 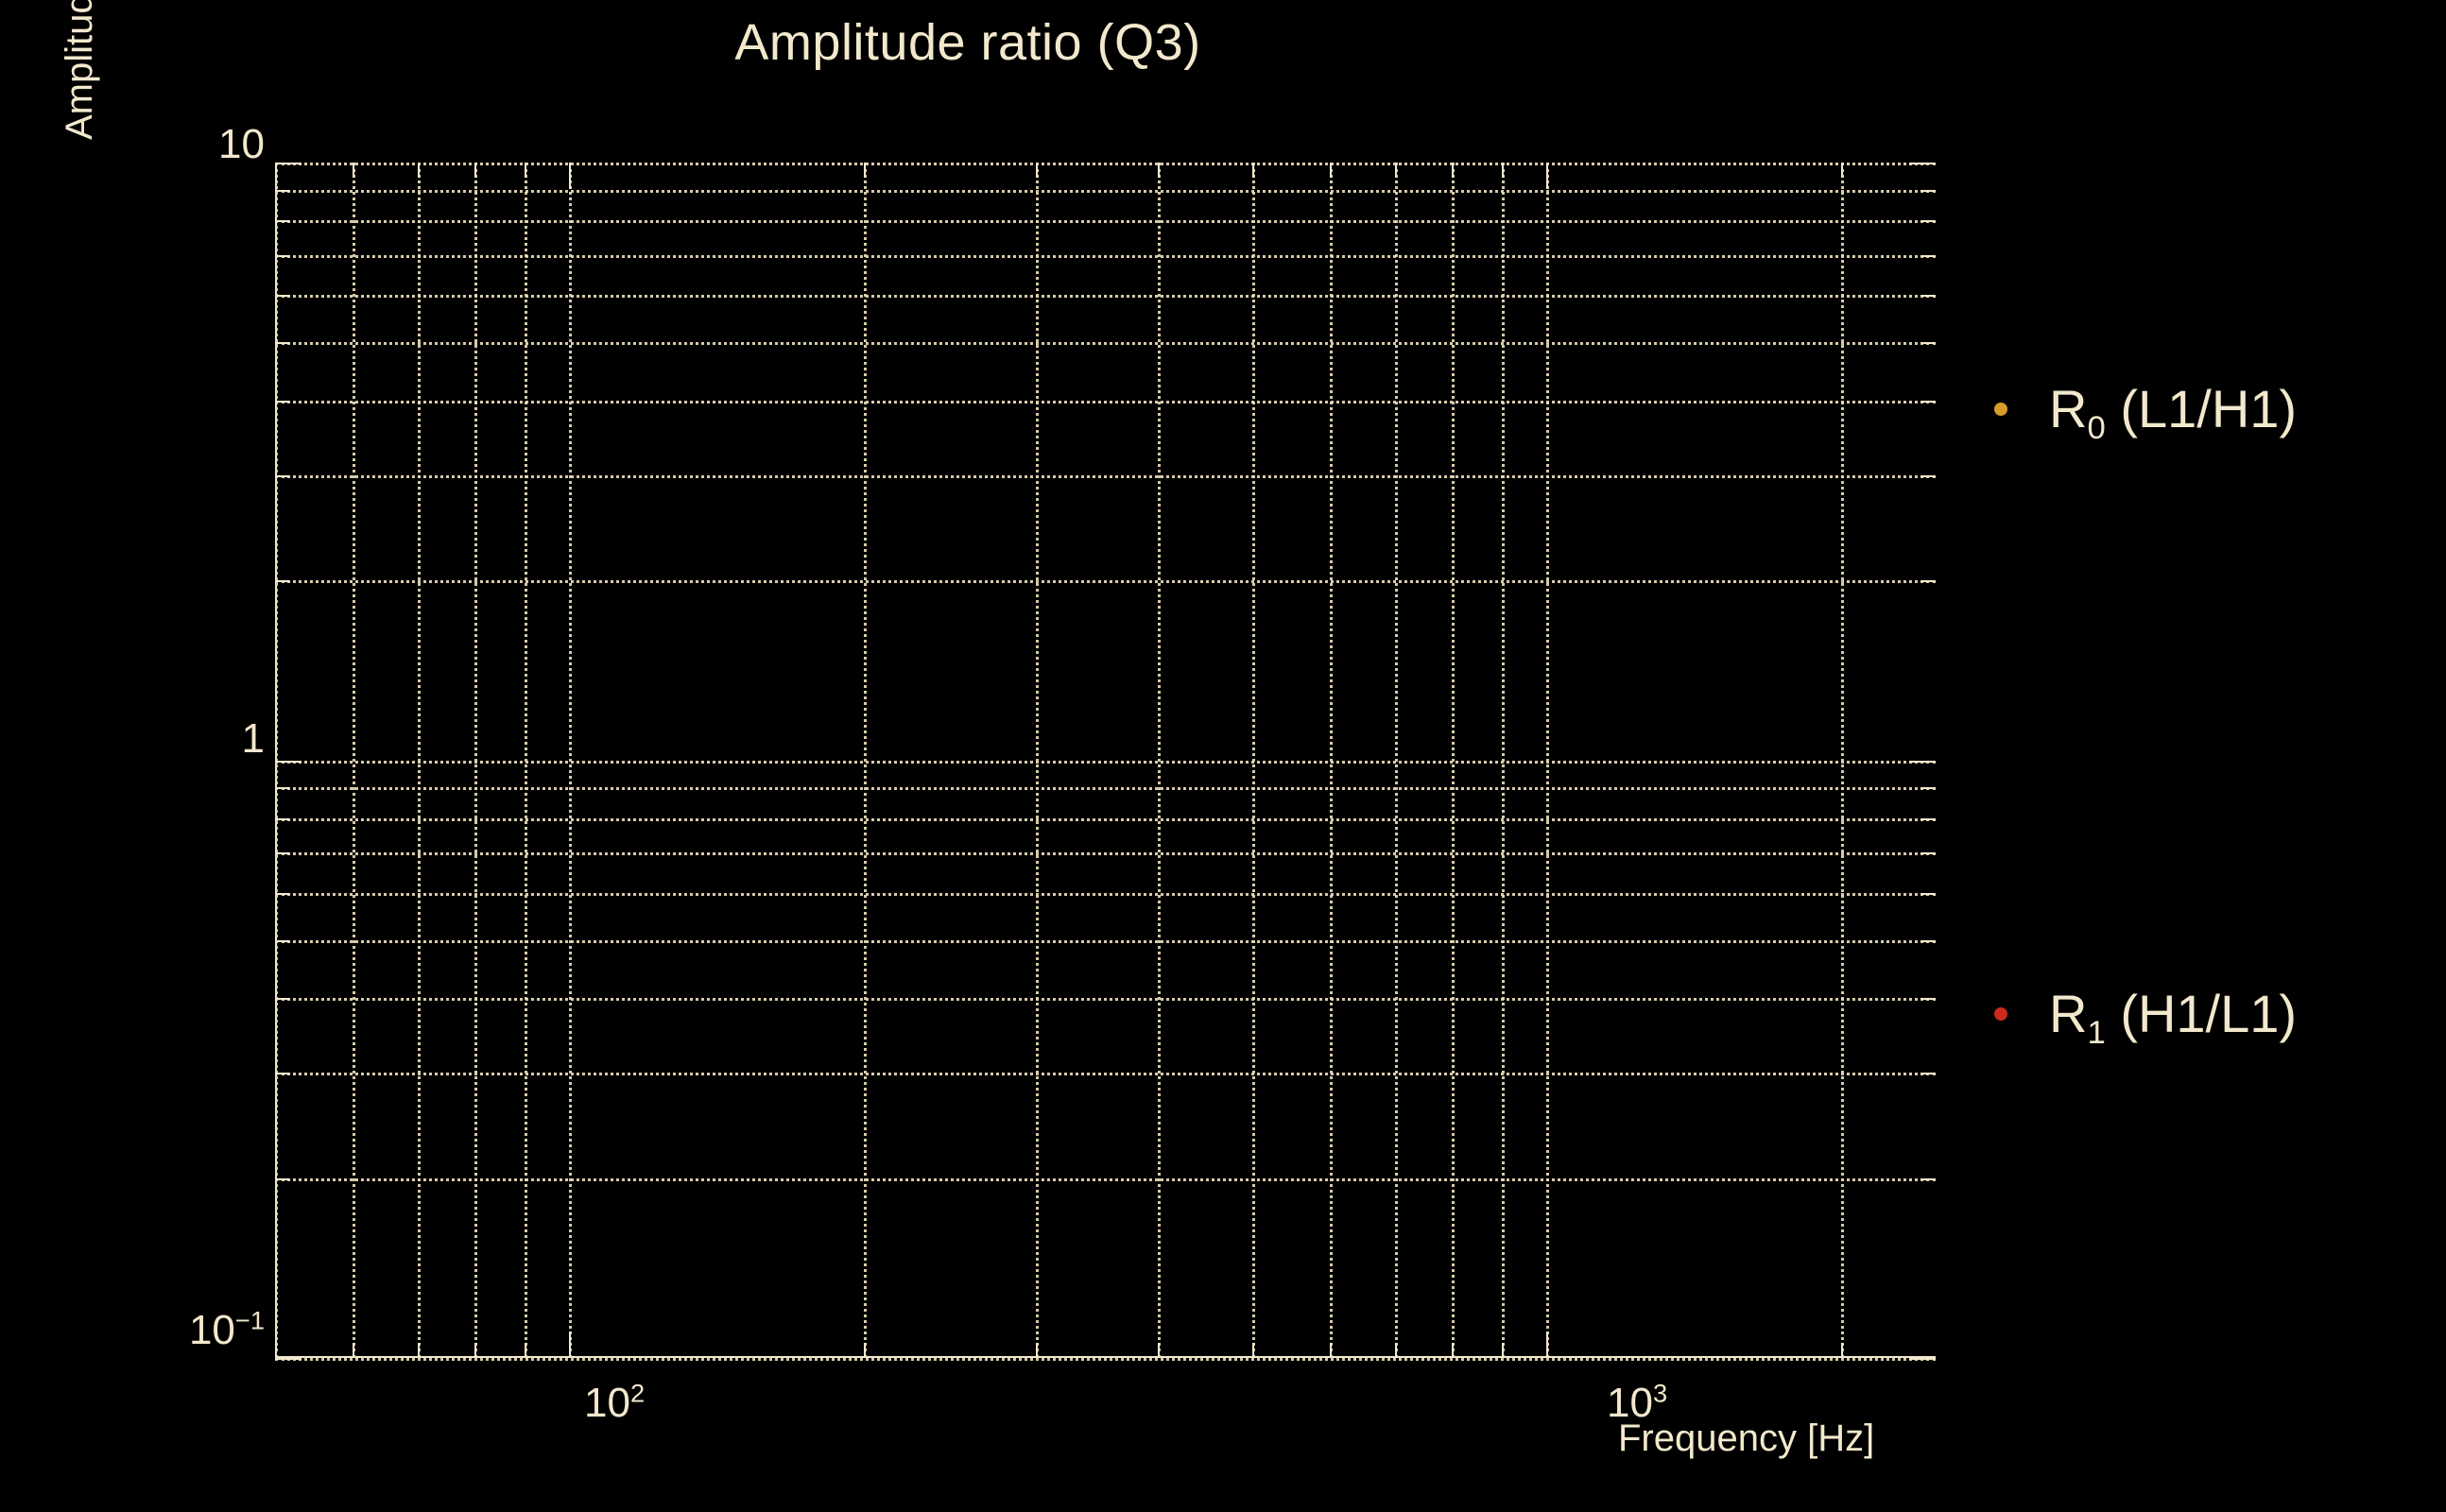 I want to click on y-axis-title: Amplitude ratio, so click(x=79, y=70).